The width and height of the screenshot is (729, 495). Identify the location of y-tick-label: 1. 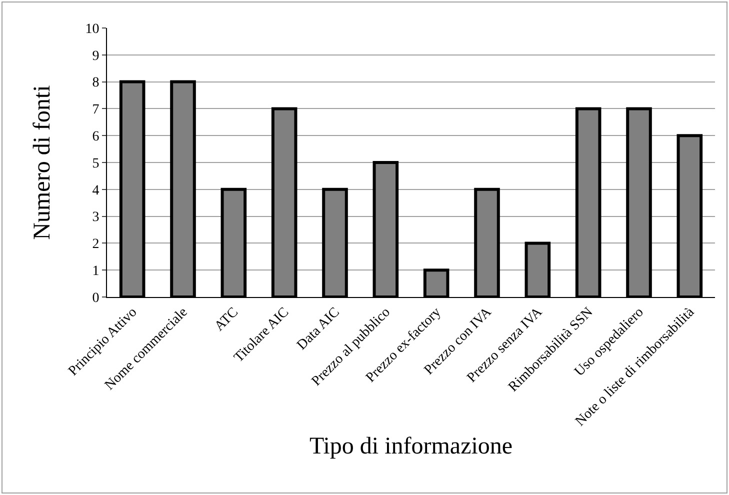
(96, 271).